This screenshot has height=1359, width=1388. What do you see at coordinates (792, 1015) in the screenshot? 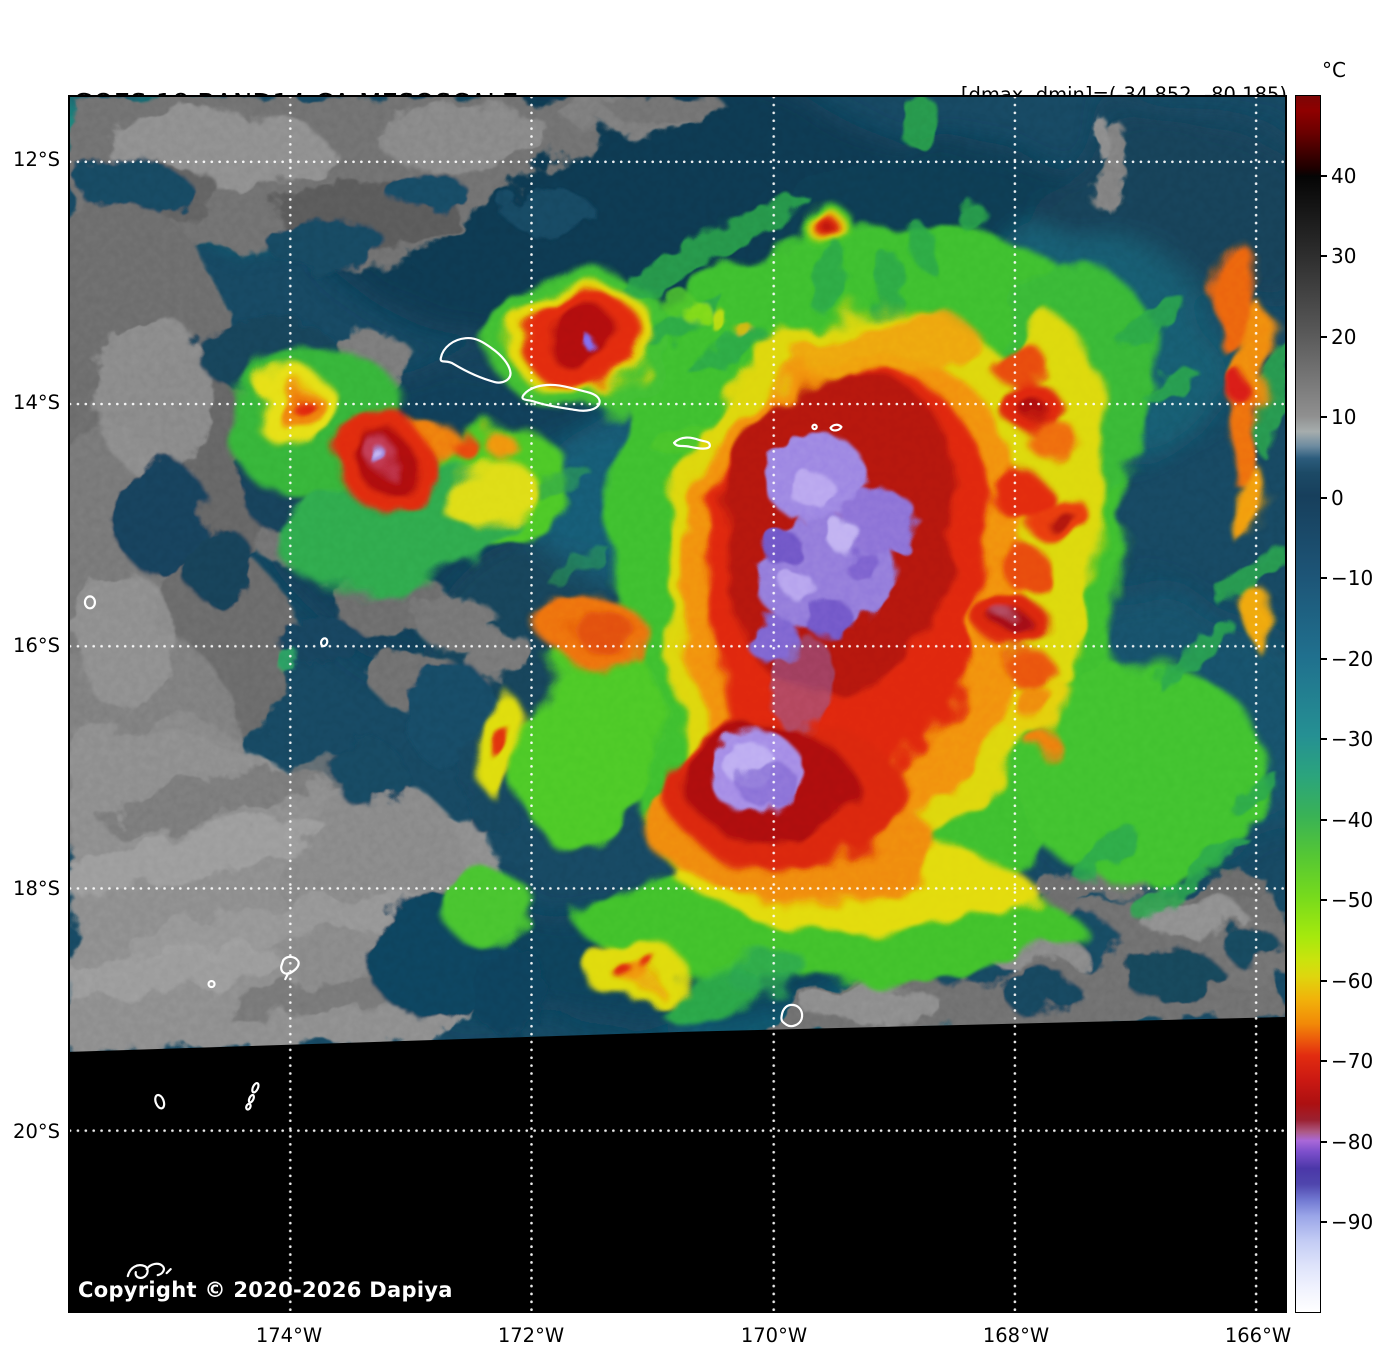
I see `island-niue` at bounding box center [792, 1015].